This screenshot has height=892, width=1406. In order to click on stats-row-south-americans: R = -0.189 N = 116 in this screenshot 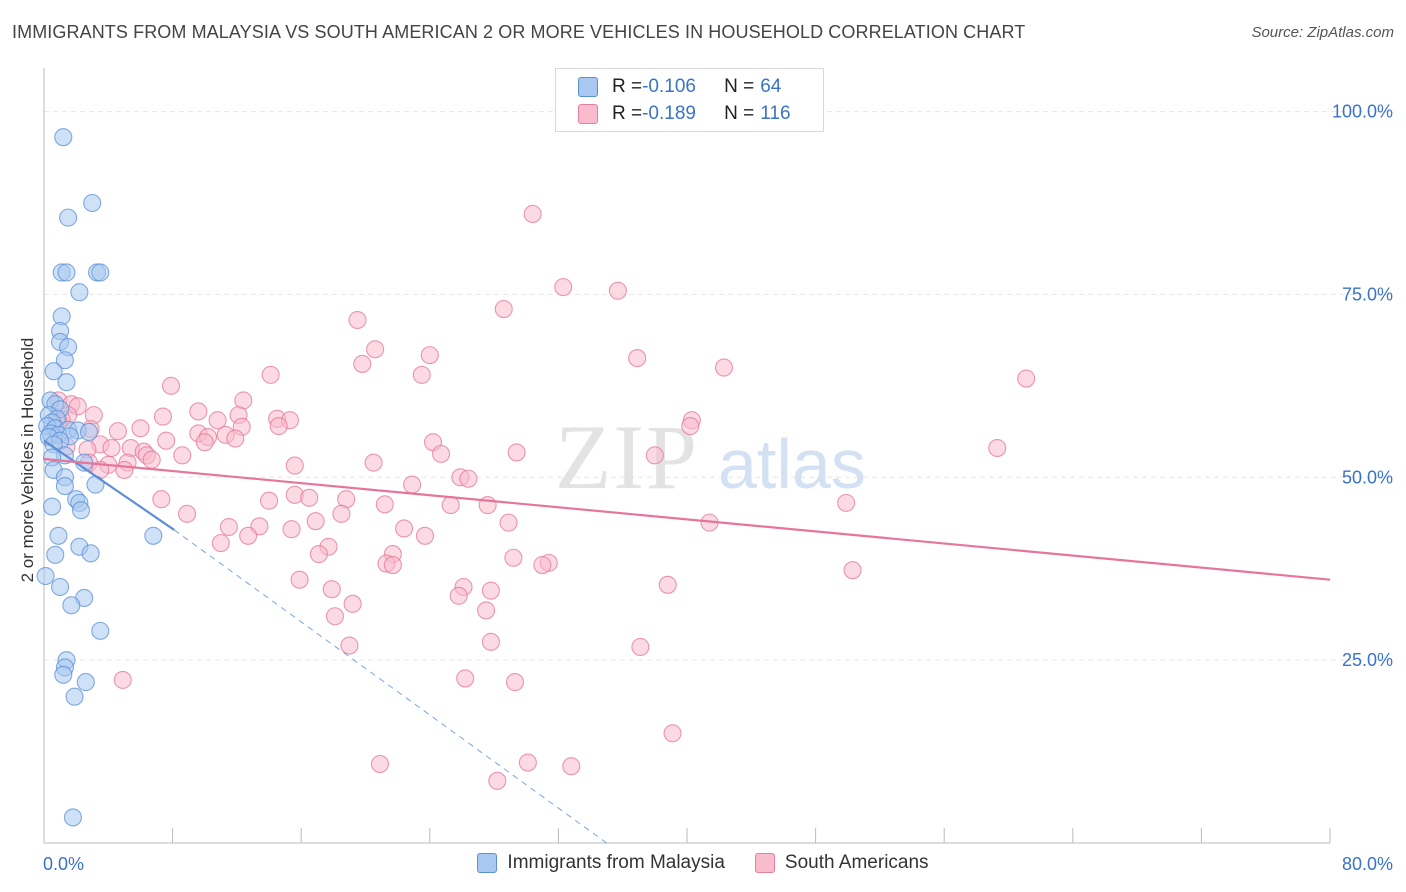, I will do `click(684, 114)`.